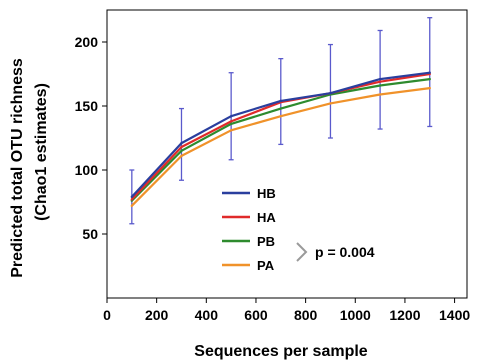  What do you see at coordinates (281, 351) in the screenshot?
I see `x-axis-title: Sequences per sample` at bounding box center [281, 351].